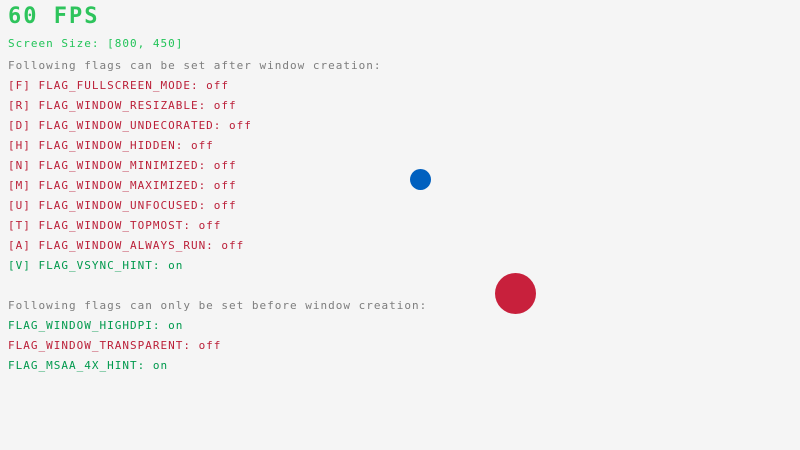 This screenshot has height=450, width=800. What do you see at coordinates (122, 185) in the screenshot?
I see `flag-row-flag-window-maximized: [M] FLAG_WINDOW_MAXIMIZED: off` at bounding box center [122, 185].